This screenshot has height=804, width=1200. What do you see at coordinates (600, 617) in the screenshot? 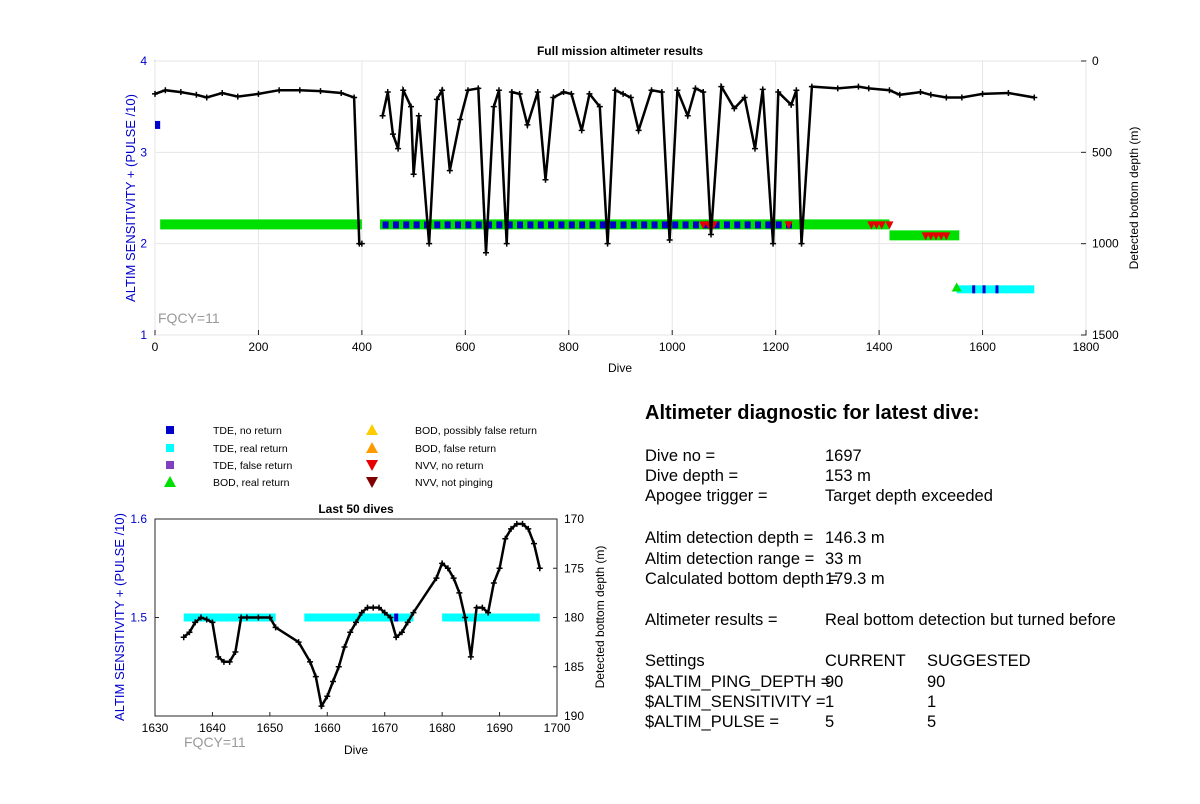
I see `bottom-y2-axis-label: Detected bottom depth (m)` at bounding box center [600, 617].